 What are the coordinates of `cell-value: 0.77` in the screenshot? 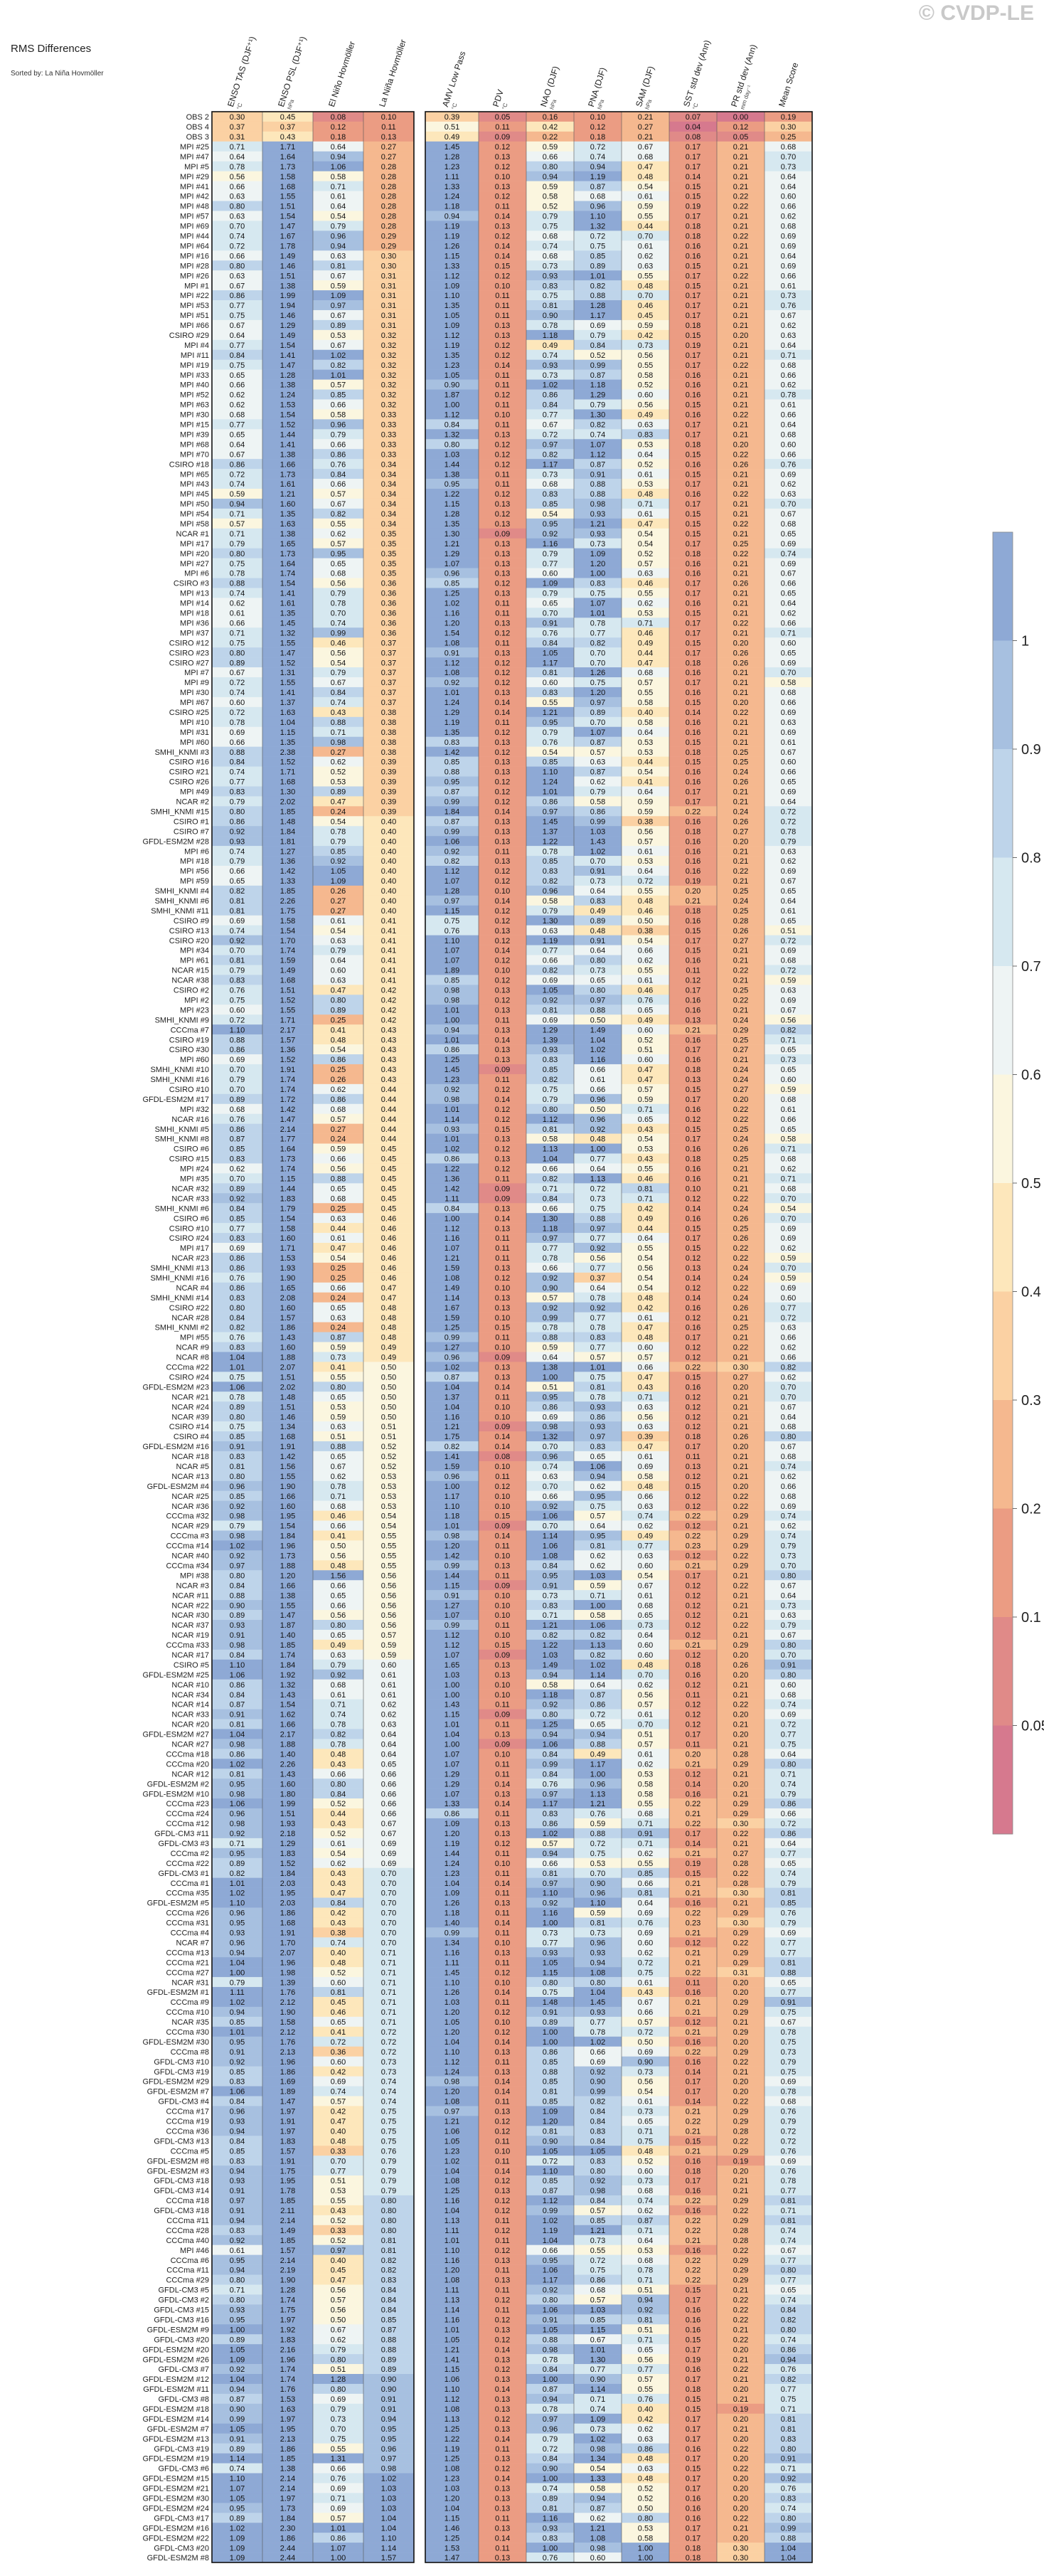 It's located at (597, 1159).